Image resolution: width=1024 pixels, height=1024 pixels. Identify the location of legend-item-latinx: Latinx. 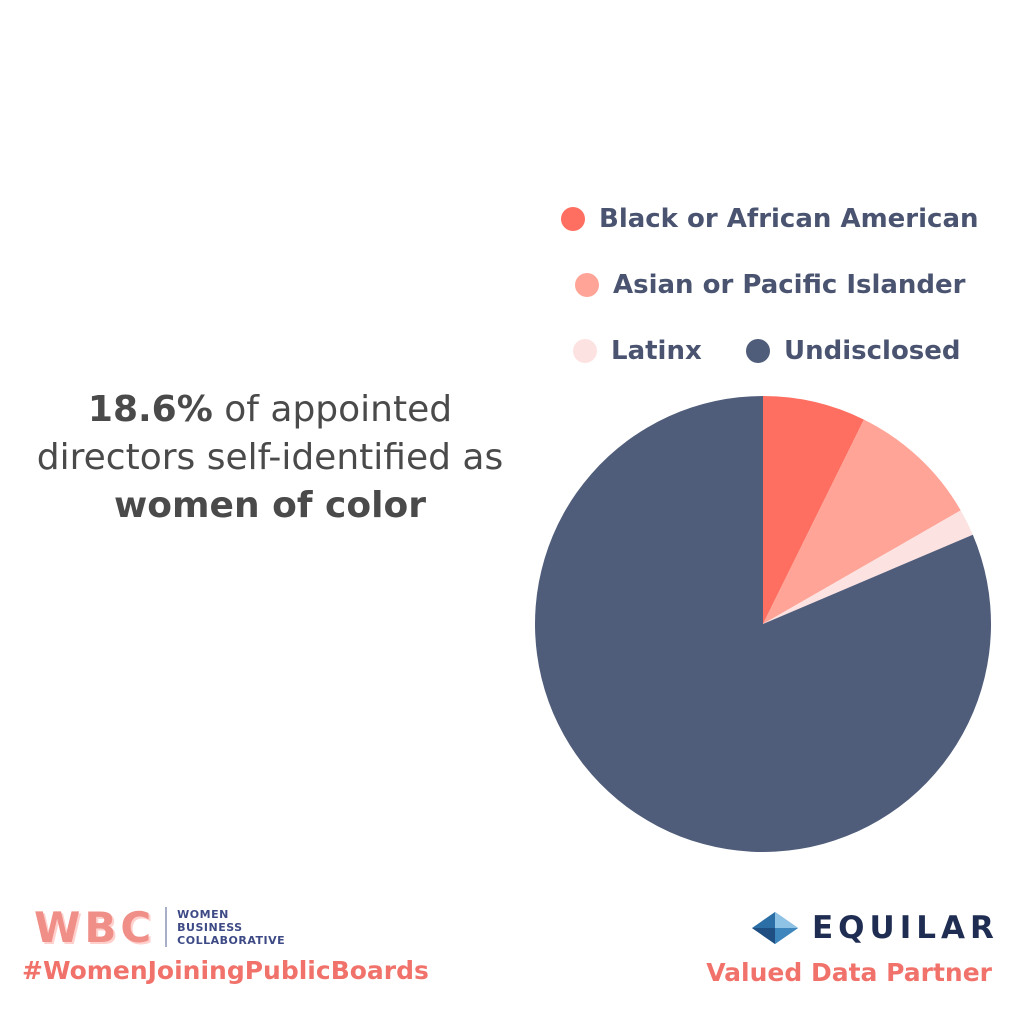
(637, 351).